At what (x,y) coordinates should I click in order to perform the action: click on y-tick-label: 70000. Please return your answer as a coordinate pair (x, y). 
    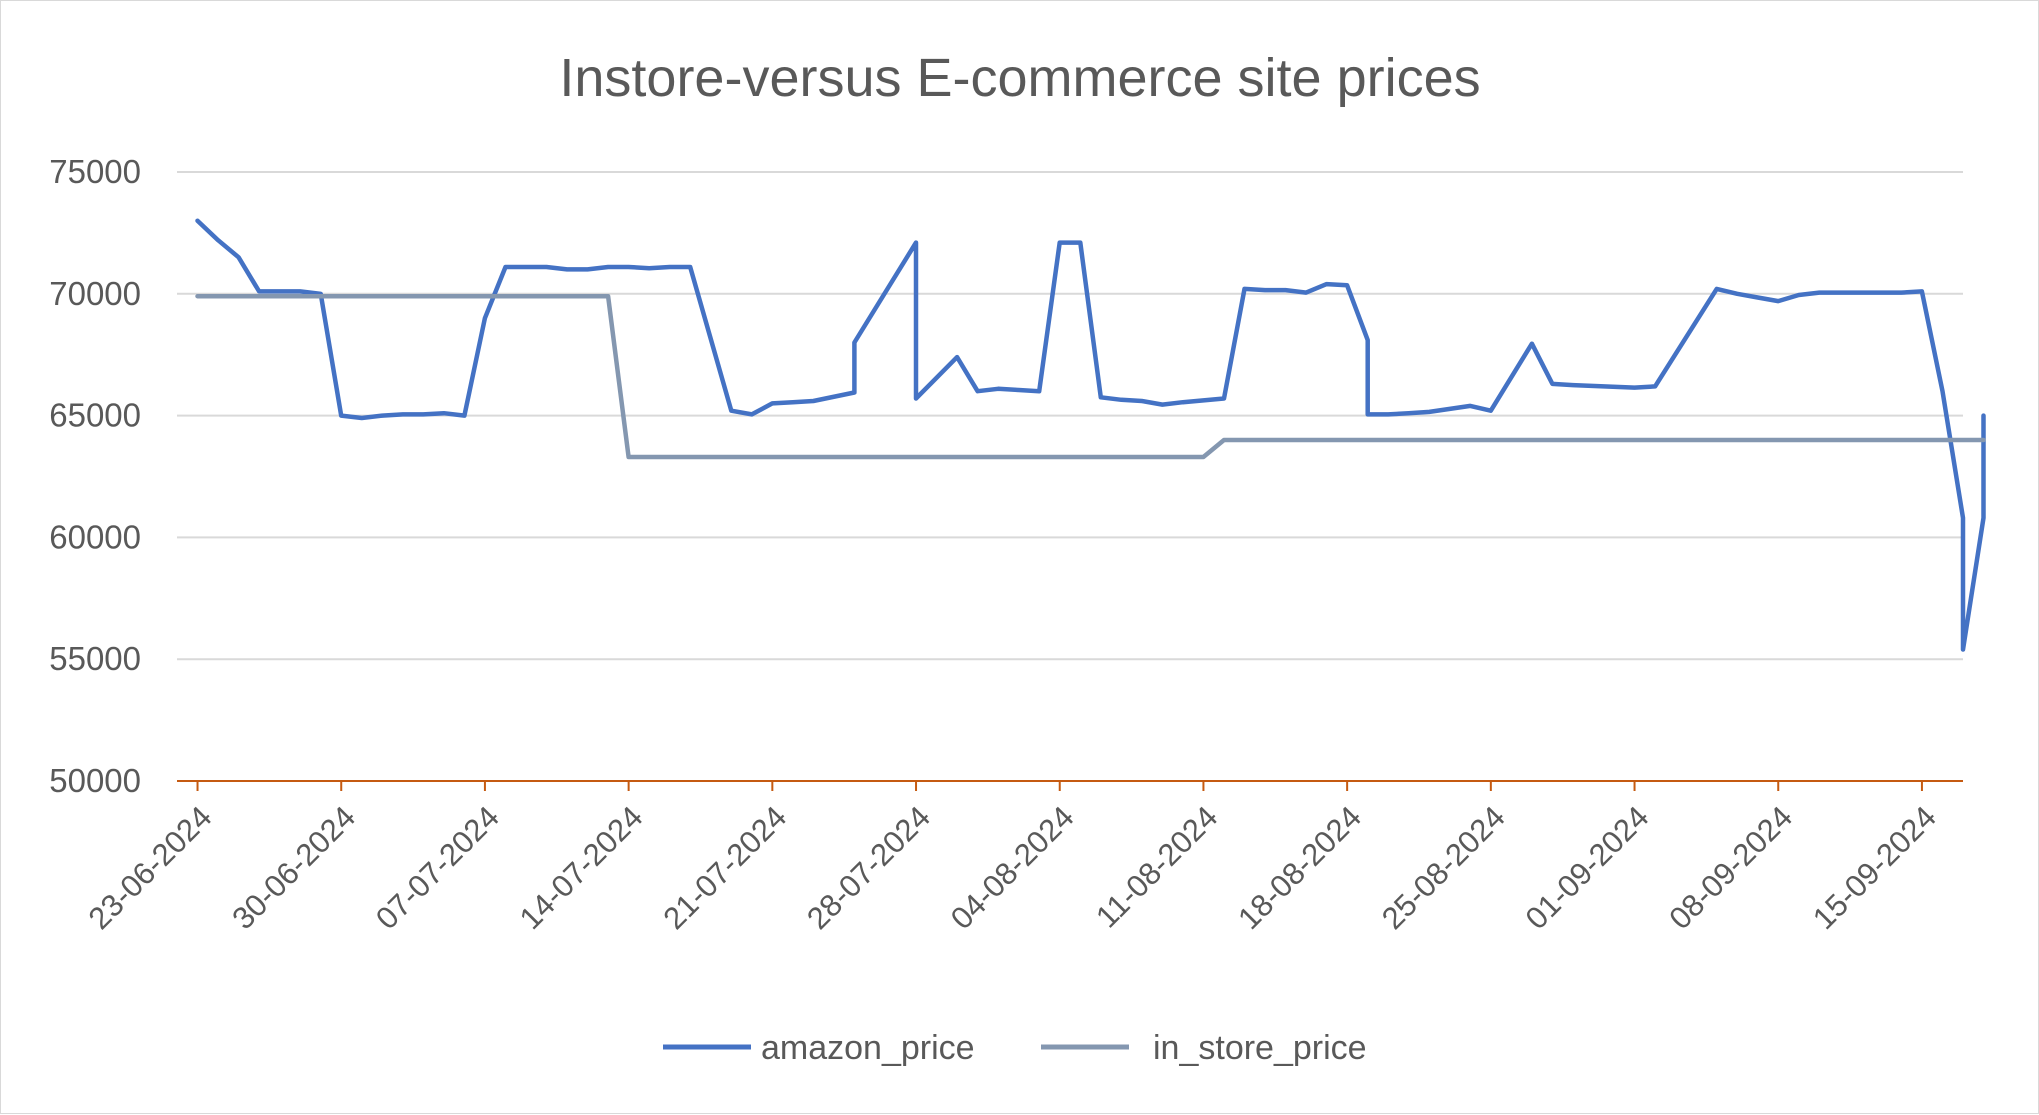
    Looking at the image, I should click on (95, 293).